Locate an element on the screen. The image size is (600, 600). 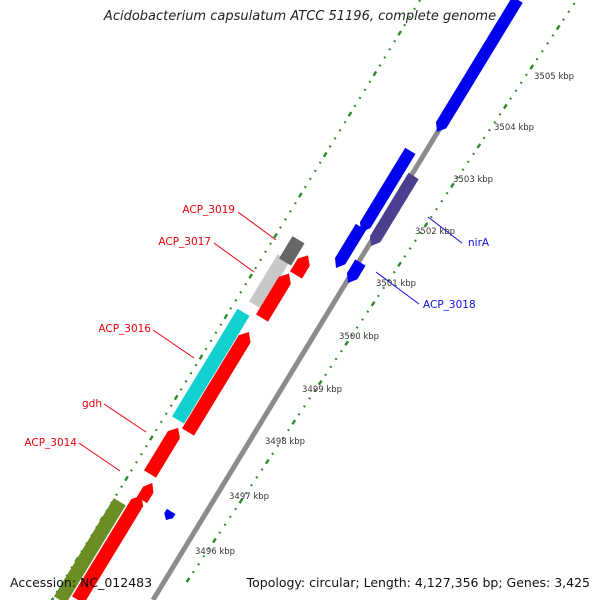
gene-acp-3015-arrow is located at coordinates (162, 452).